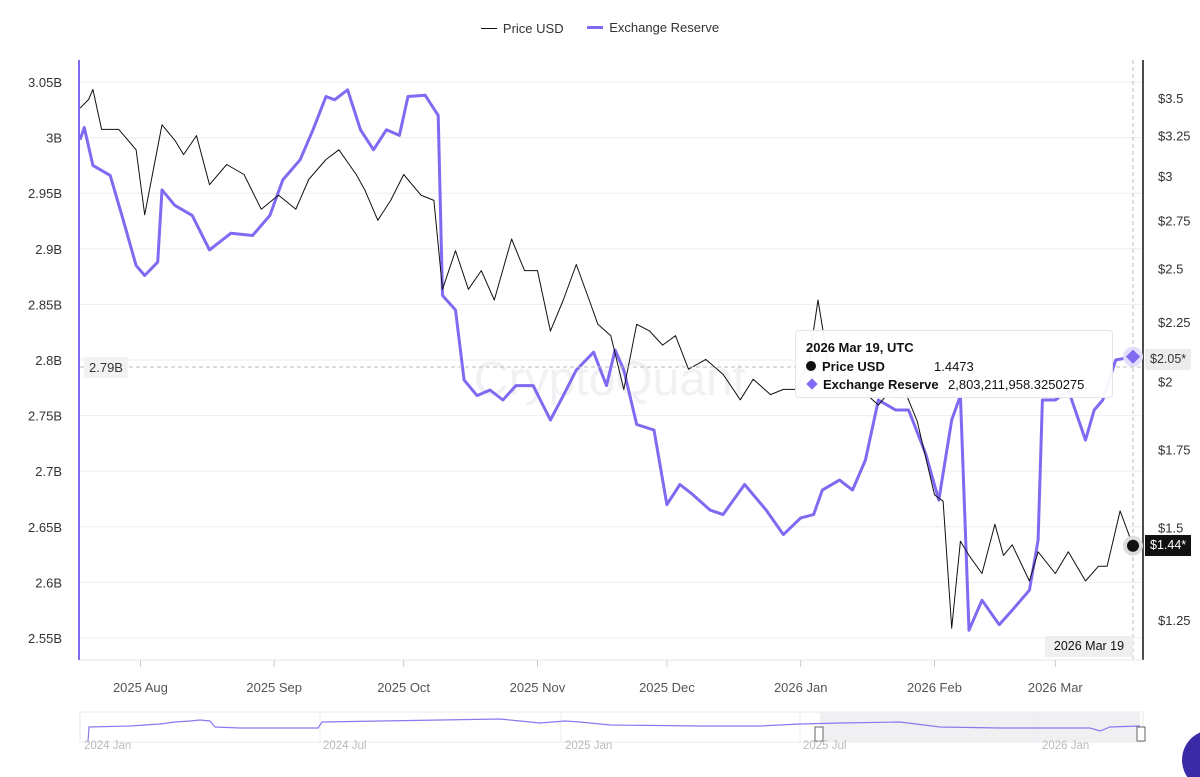 This screenshot has width=1200, height=777. What do you see at coordinates (1141, 734) in the screenshot?
I see `navigator-right-handle` at bounding box center [1141, 734].